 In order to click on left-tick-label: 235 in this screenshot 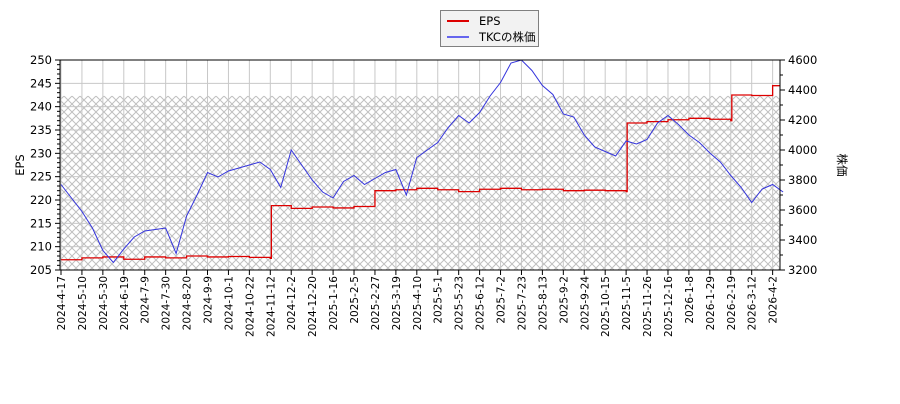, I will do `click(41, 130)`.